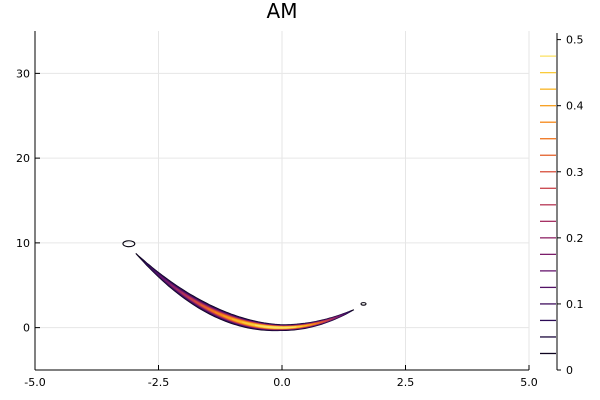  I want to click on contour-layer, so click(244, 286).